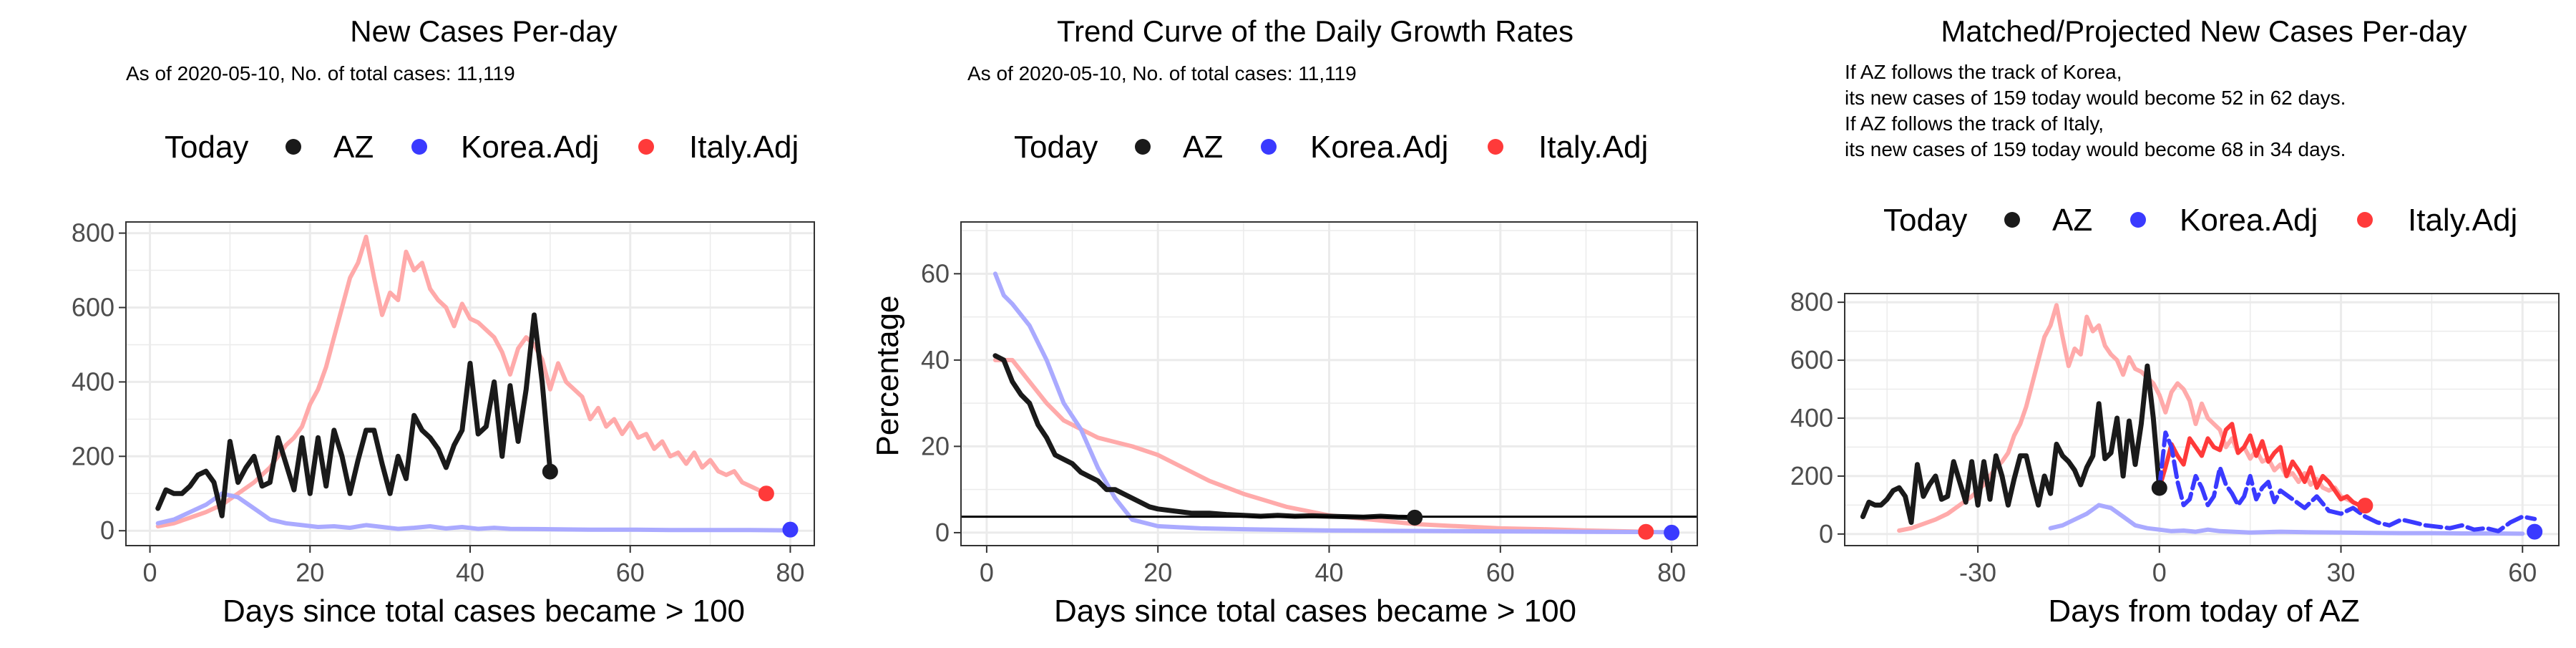  Describe the element at coordinates (935, 360) in the screenshot. I see `y-tick-label: 40` at that location.